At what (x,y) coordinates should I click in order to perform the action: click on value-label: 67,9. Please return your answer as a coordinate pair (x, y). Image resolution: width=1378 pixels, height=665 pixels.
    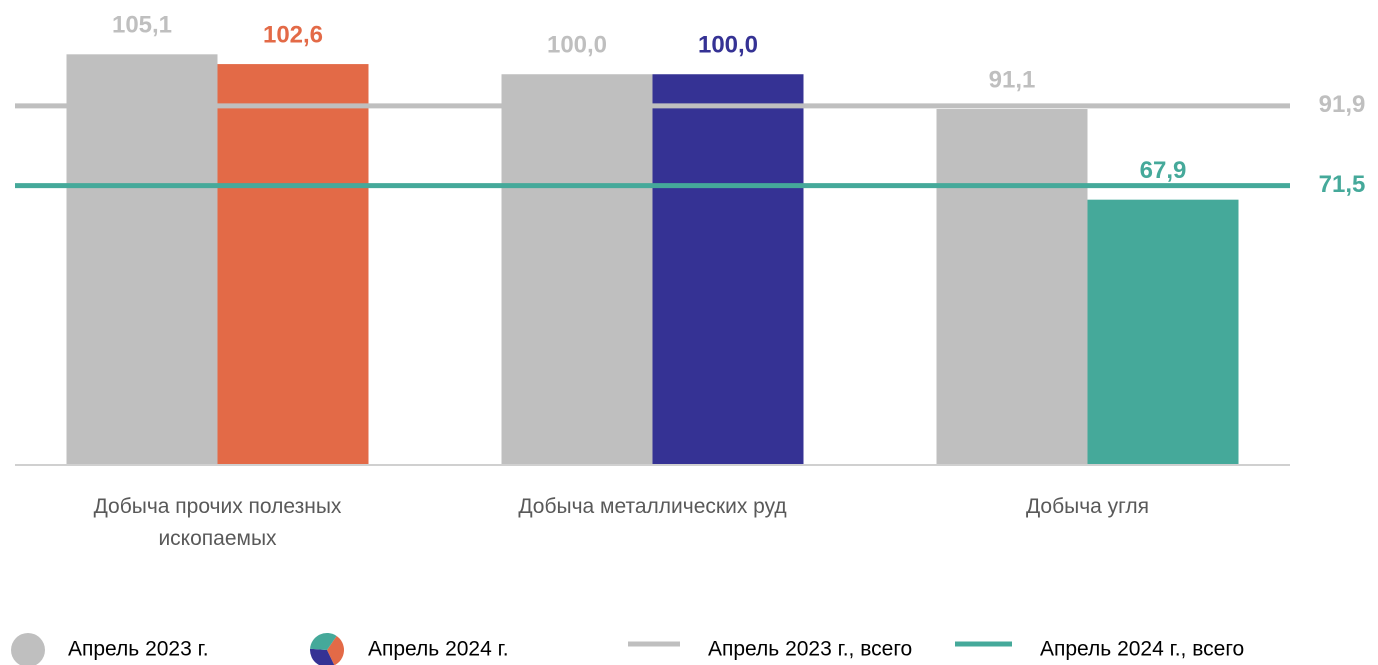
    Looking at the image, I should click on (1163, 170).